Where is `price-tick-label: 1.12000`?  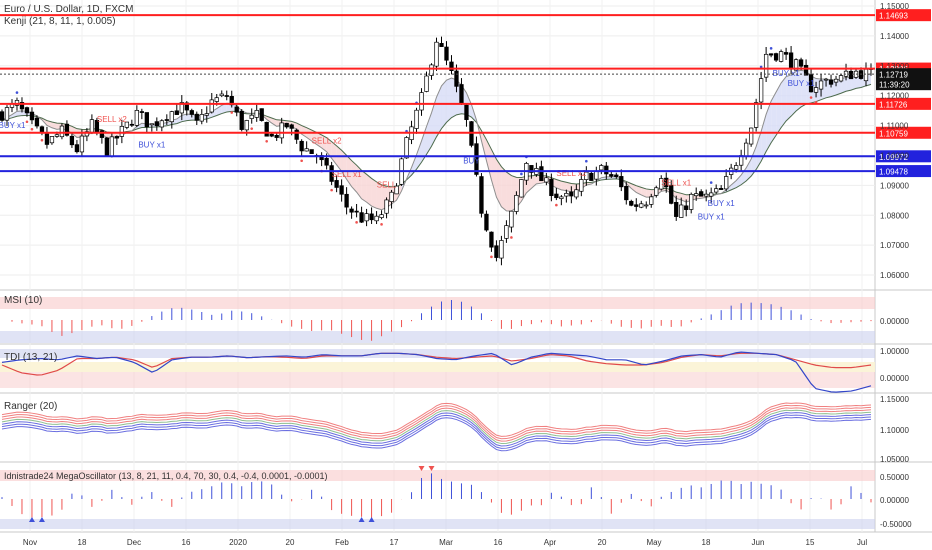
price-tick-label: 1.12000 is located at coordinates (894, 96).